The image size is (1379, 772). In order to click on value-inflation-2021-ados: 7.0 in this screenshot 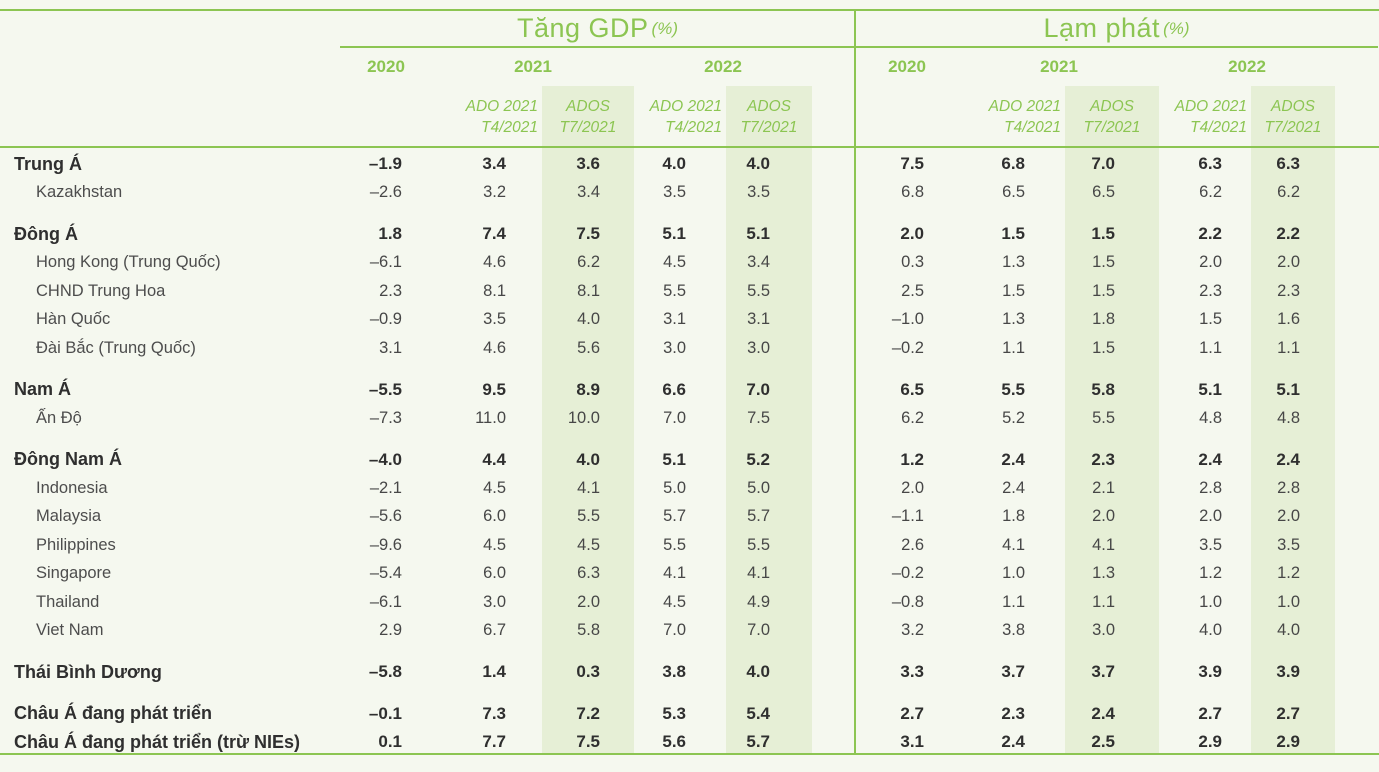, I will do `click(1103, 164)`.